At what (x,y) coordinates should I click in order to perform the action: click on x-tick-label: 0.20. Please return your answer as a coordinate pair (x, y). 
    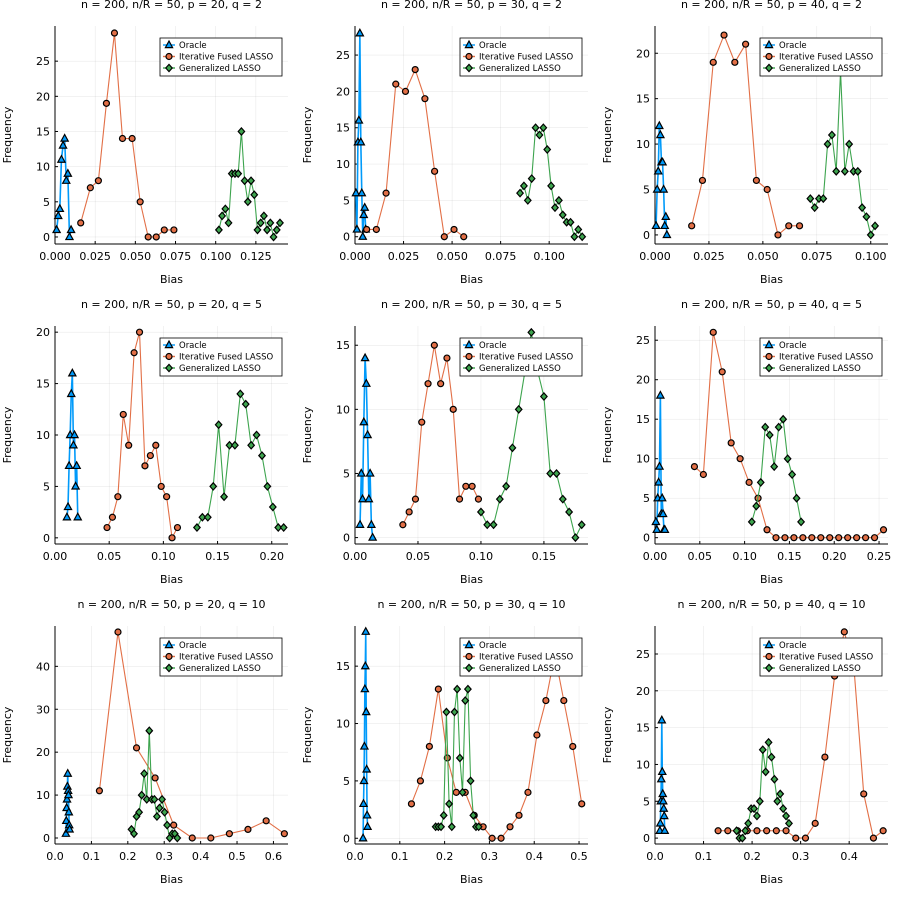
    Looking at the image, I should click on (834, 556).